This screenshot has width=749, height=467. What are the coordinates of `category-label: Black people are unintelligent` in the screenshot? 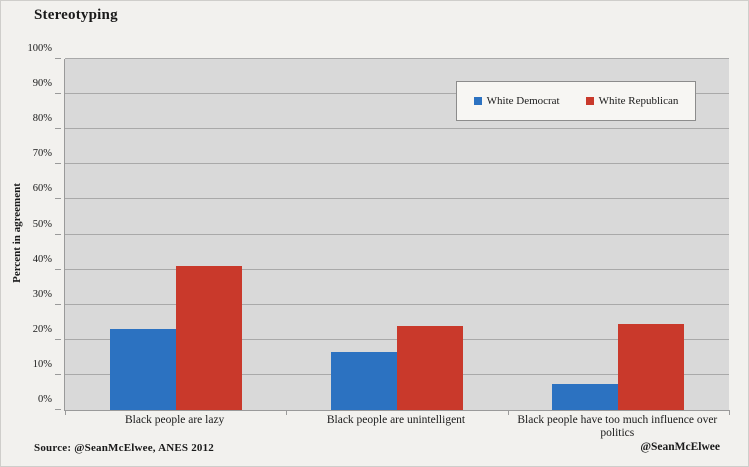 It's located at (396, 420).